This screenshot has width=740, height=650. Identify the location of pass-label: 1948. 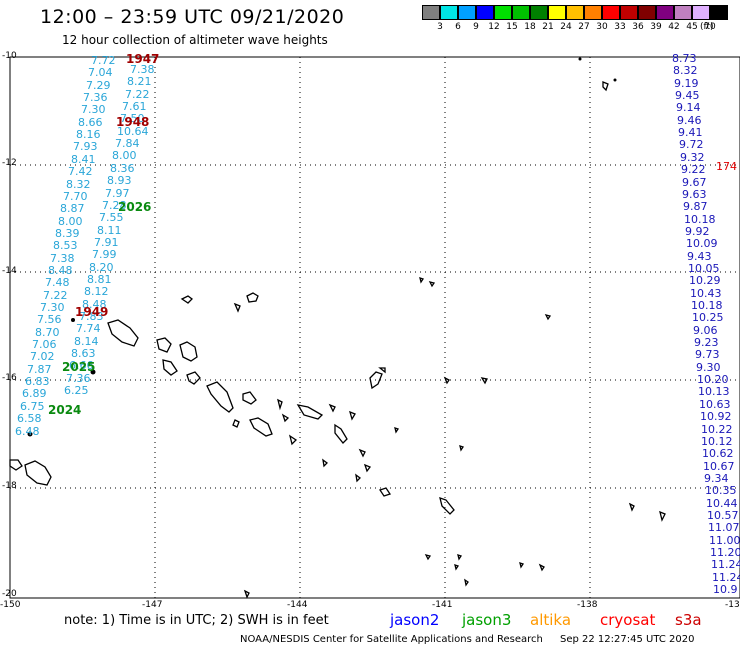
(133, 122).